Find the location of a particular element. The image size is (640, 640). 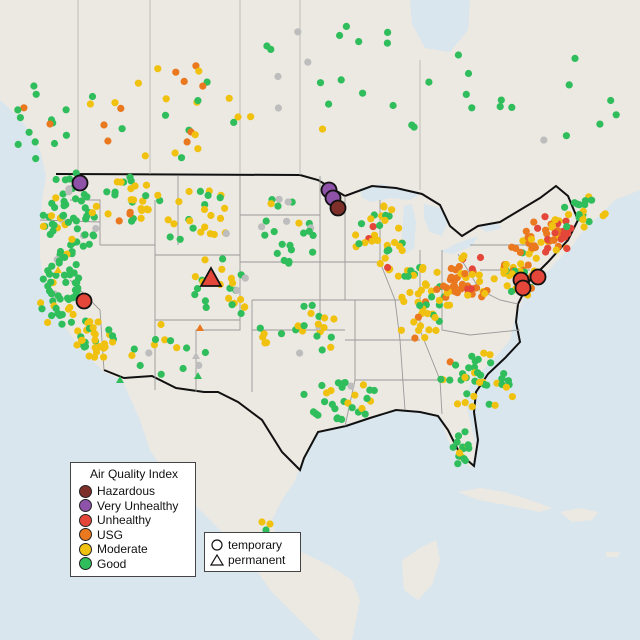

aqi-legend-title: Air Quality Index is located at coordinates (134, 474).